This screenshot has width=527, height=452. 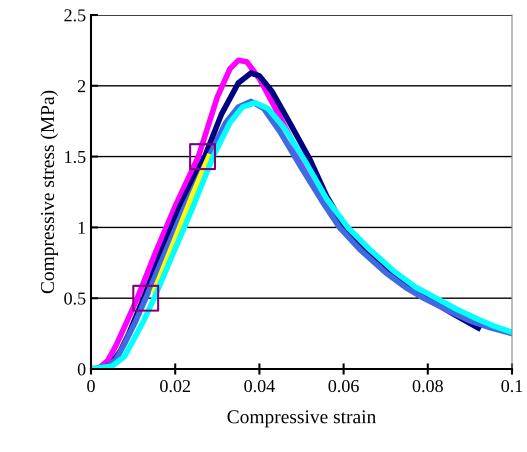 I want to click on x-tick-label: 0.06, so click(x=343, y=386).